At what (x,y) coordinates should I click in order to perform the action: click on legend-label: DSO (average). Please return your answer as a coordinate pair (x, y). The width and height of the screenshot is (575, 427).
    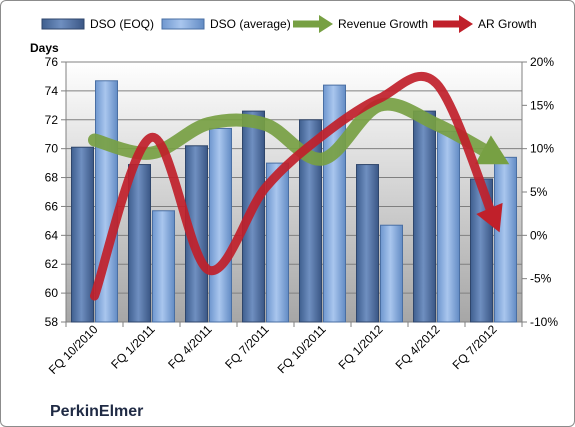
    Looking at the image, I should click on (250, 24).